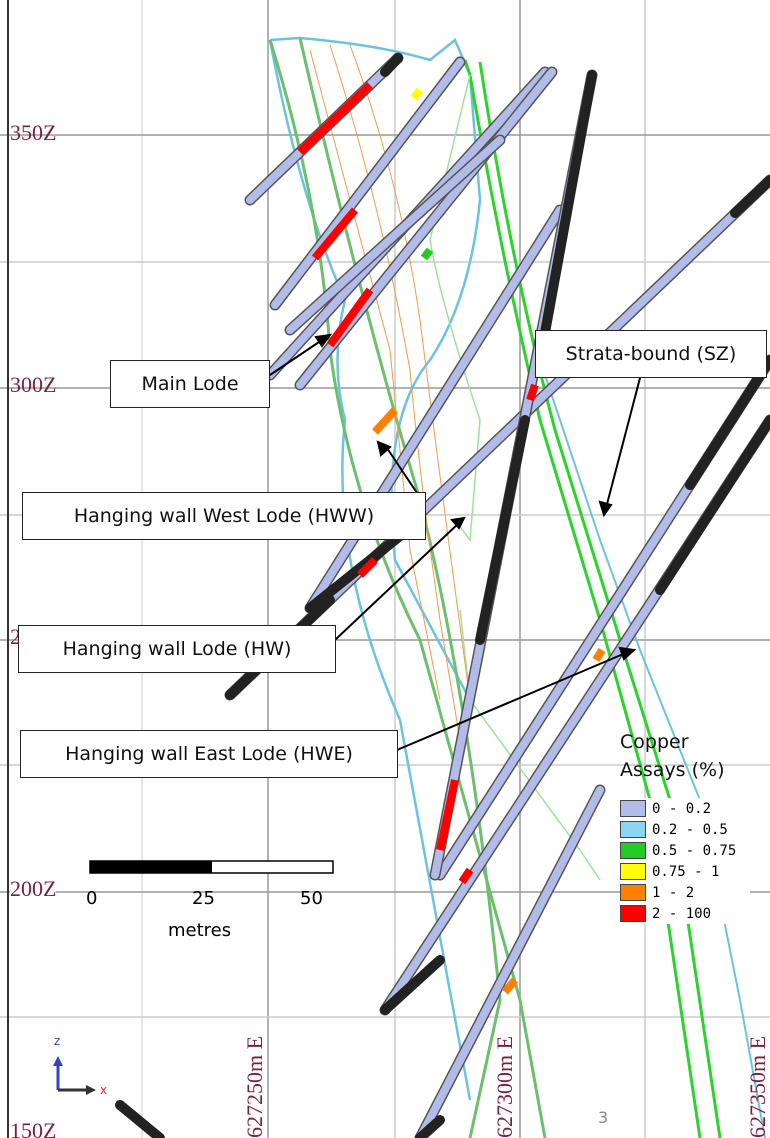  What do you see at coordinates (177, 649) in the screenshot?
I see `callout-box: Hanging wall Lode (HW)` at bounding box center [177, 649].